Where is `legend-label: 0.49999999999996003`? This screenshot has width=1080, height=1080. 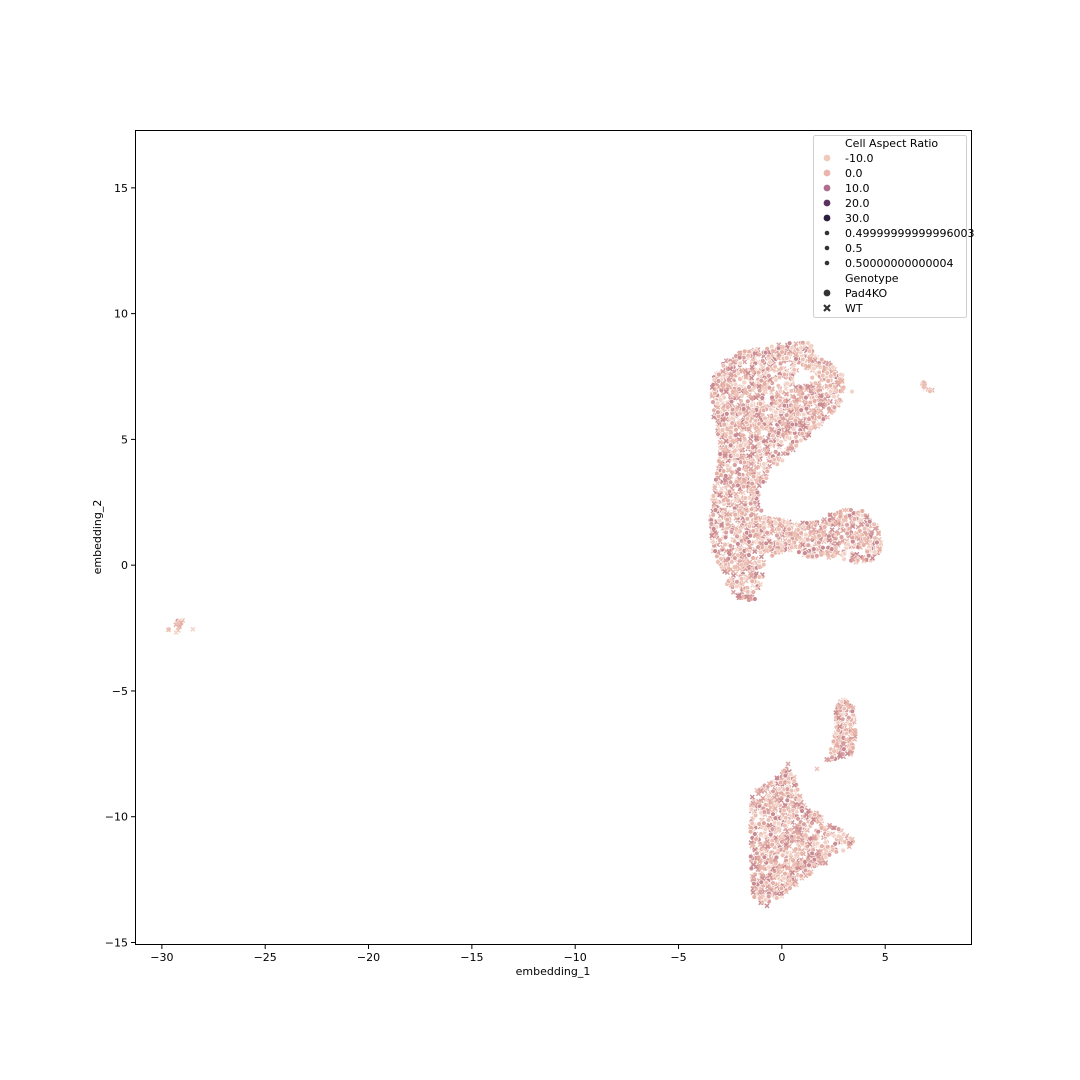 legend-label: 0.49999999999996003 is located at coordinates (909, 233).